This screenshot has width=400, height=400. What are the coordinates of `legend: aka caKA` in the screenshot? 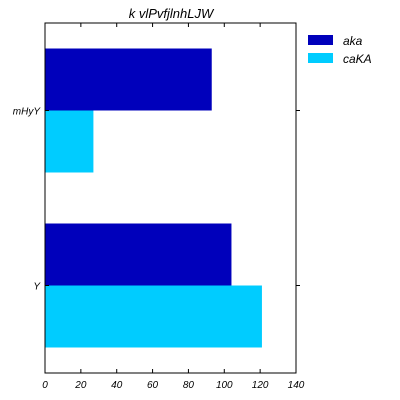 It's located at (340, 50).